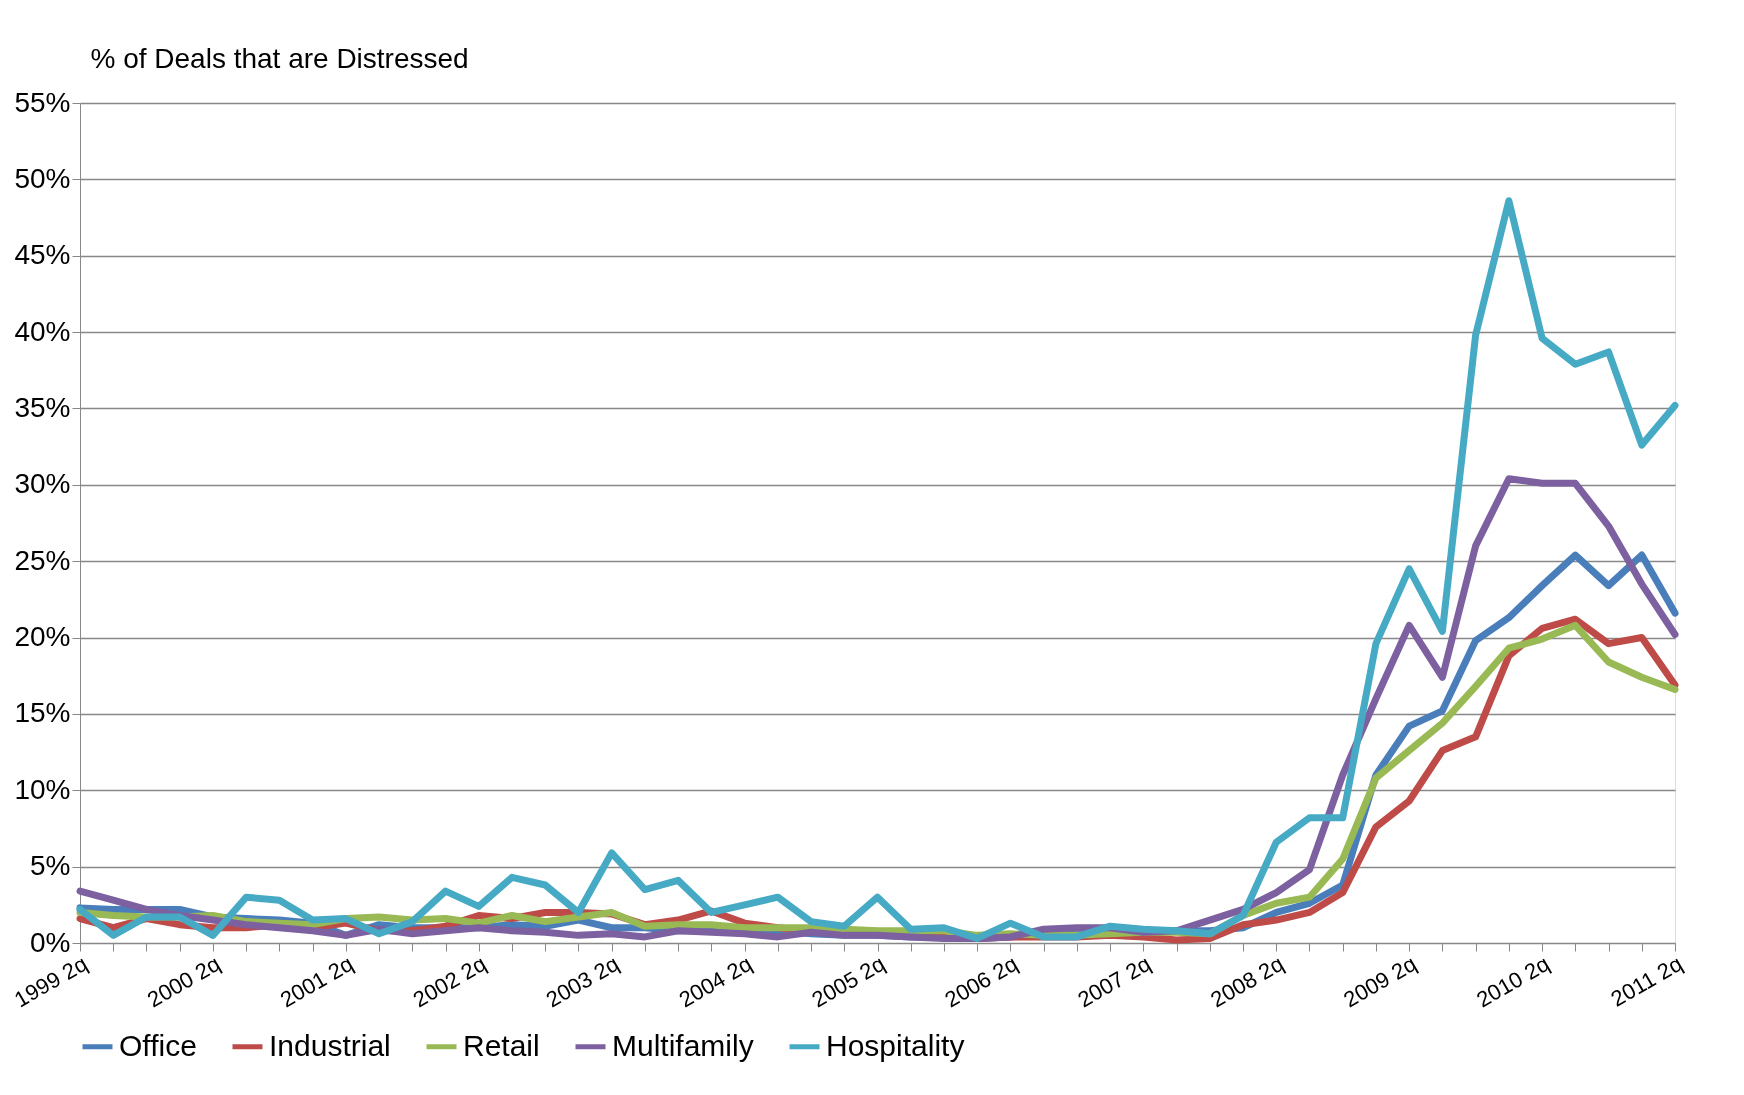 The height and width of the screenshot is (1095, 1744). What do you see at coordinates (184, 981) in the screenshot?
I see `x-tick-label: 2000 2q` at bounding box center [184, 981].